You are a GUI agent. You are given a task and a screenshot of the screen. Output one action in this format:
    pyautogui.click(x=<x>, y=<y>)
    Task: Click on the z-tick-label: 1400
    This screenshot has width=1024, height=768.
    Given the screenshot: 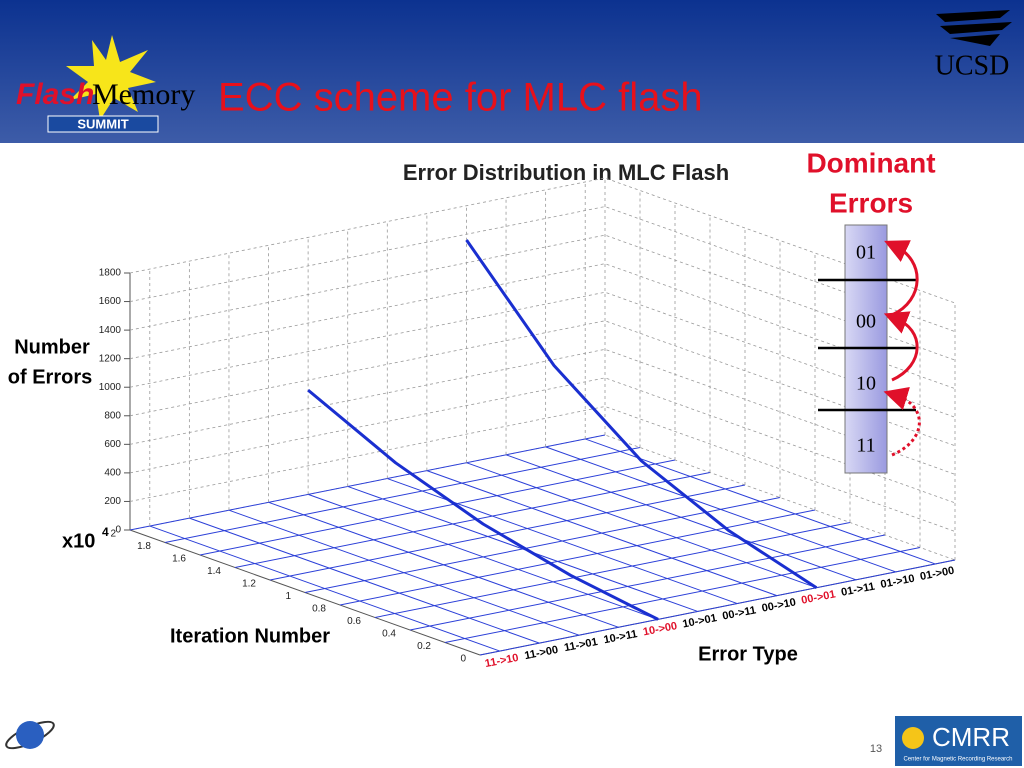 What is the action you would take?
    pyautogui.click(x=110, y=330)
    